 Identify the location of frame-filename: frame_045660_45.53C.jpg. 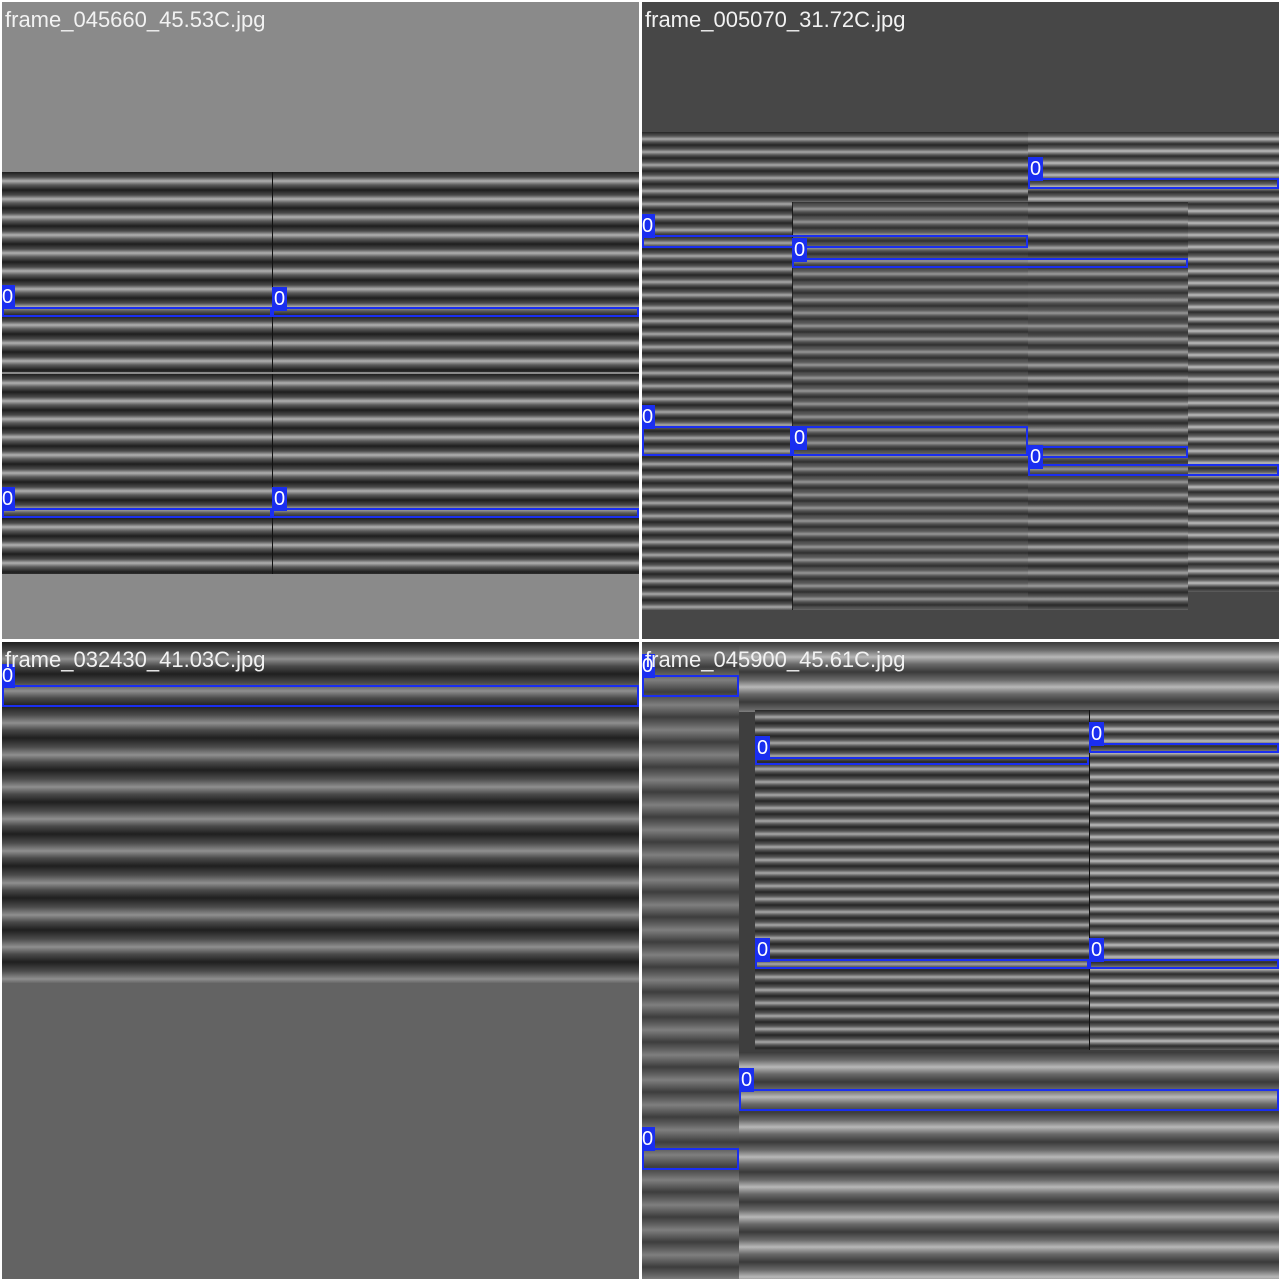
(135, 19).